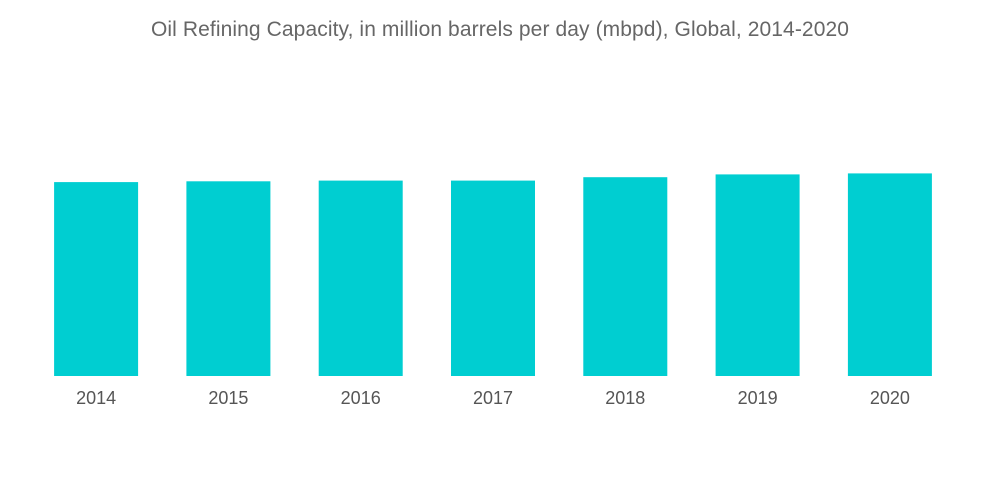 The height and width of the screenshot is (504, 1000). I want to click on bar-2014, so click(96, 279).